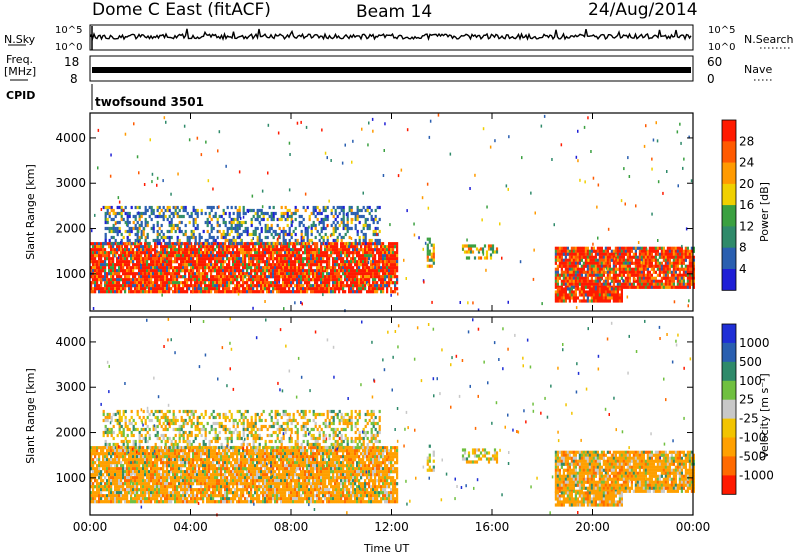  What do you see at coordinates (758, 69) in the screenshot?
I see `nave-label: Nave` at bounding box center [758, 69].